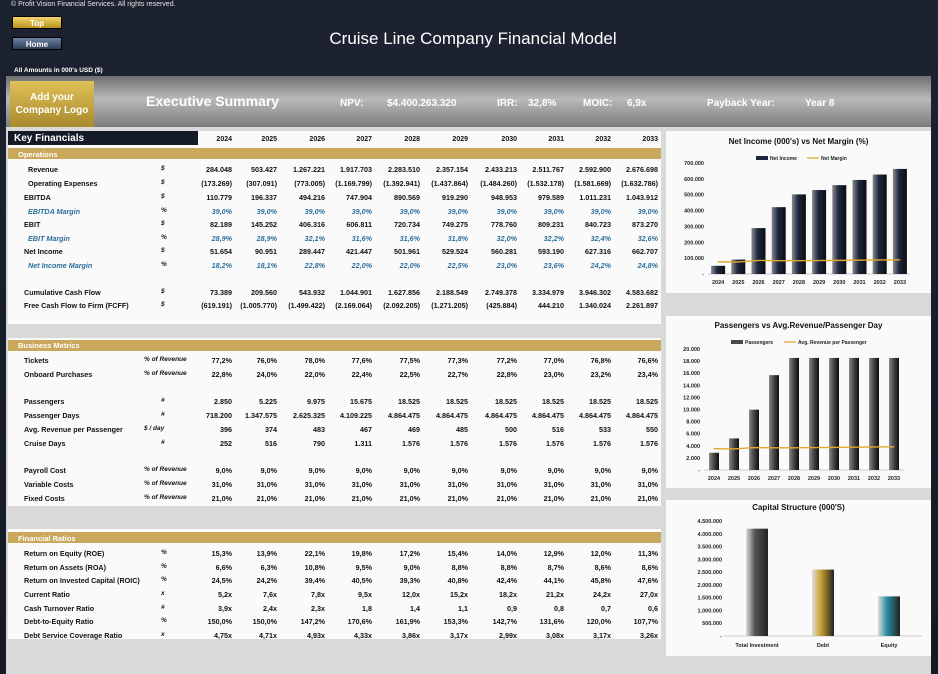  What do you see at coordinates (37, 43) in the screenshot?
I see `home-button: Home` at bounding box center [37, 43].